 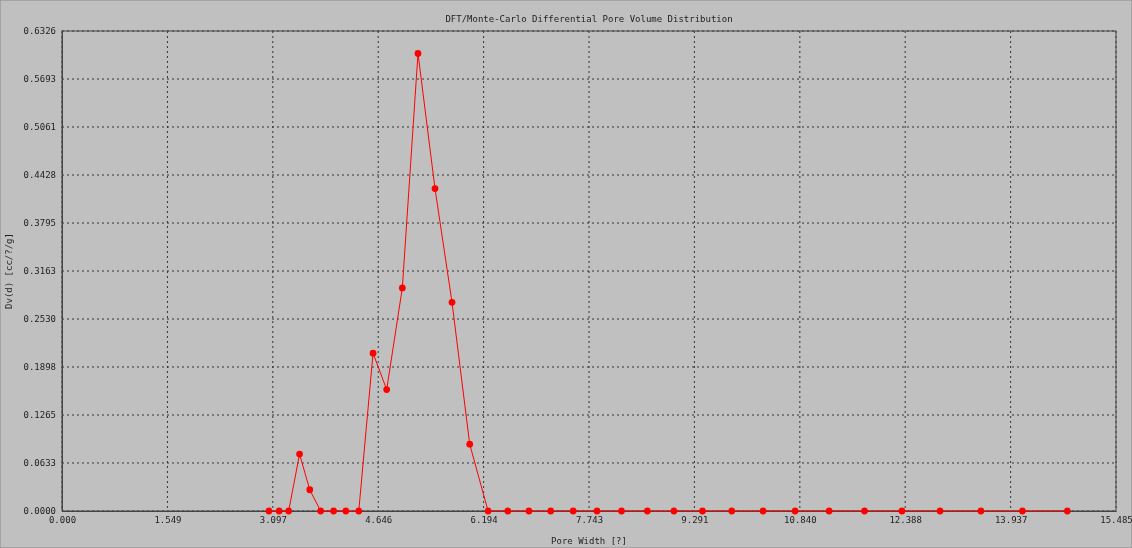 I want to click on x-tick-label: 10.840, so click(x=800, y=520).